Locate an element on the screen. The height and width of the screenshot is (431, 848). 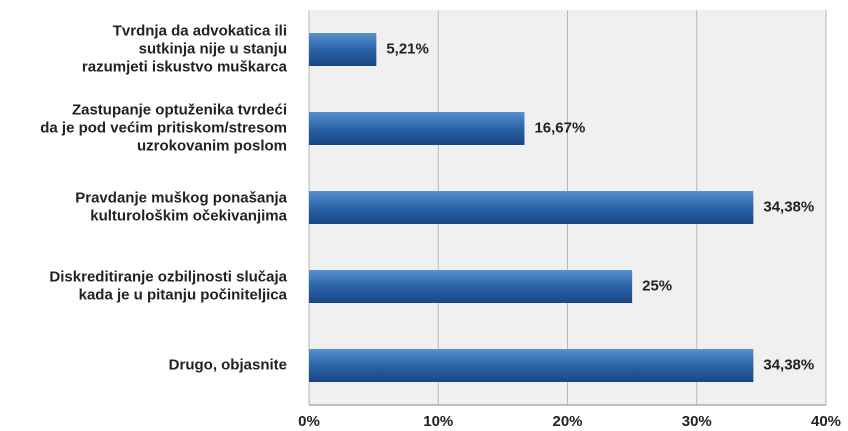
x-tick-label: 10% is located at coordinates (438, 421).